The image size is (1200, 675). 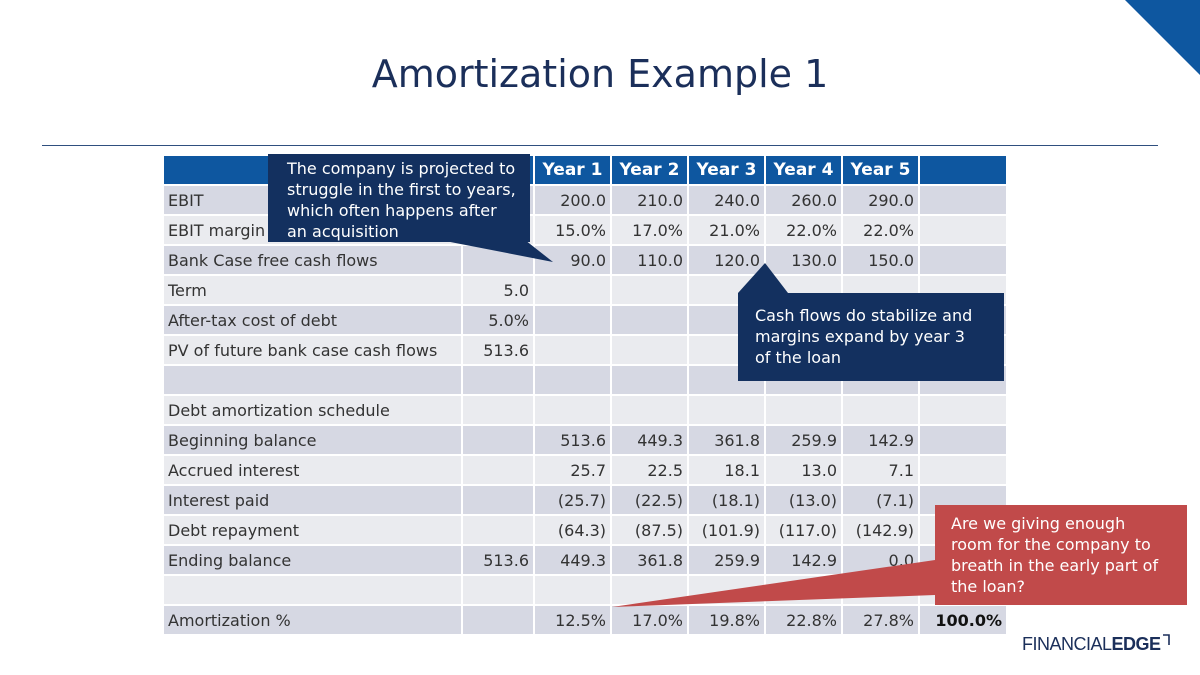 I want to click on table-cell: 120.0, so click(x=726, y=260).